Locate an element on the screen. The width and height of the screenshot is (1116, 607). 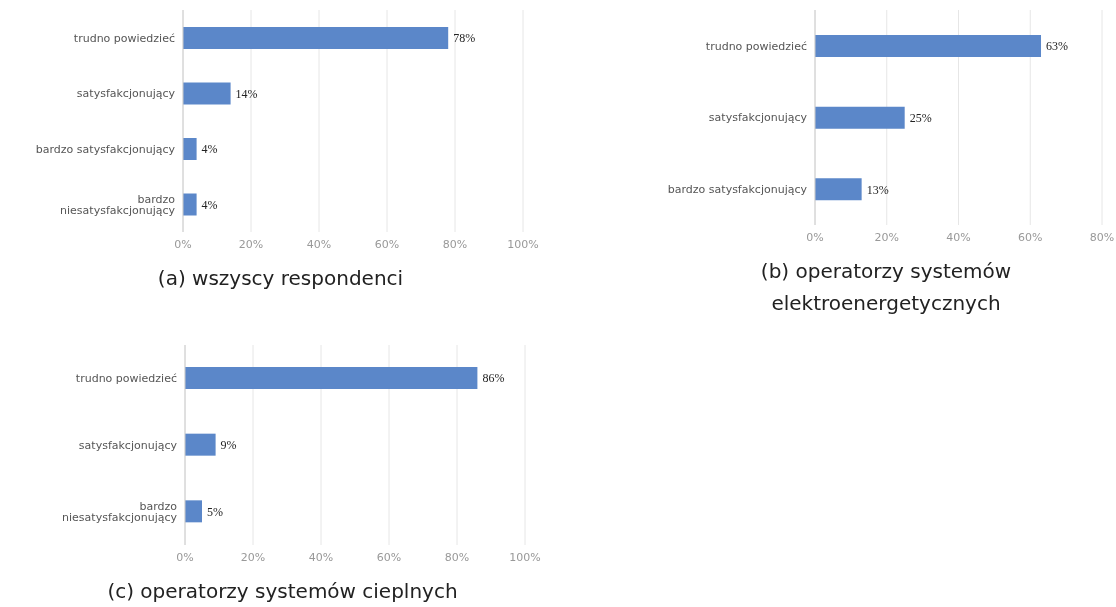
data-label: 5% is located at coordinates (215, 511).